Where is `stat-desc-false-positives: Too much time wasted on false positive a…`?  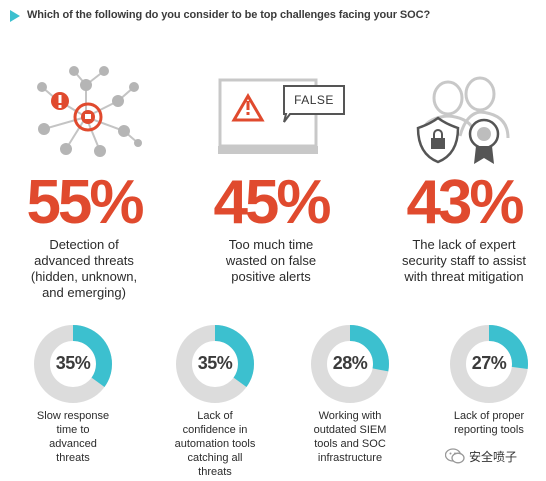
stat-desc-false-positives: Too much time wasted on false positive a… is located at coordinates (271, 261).